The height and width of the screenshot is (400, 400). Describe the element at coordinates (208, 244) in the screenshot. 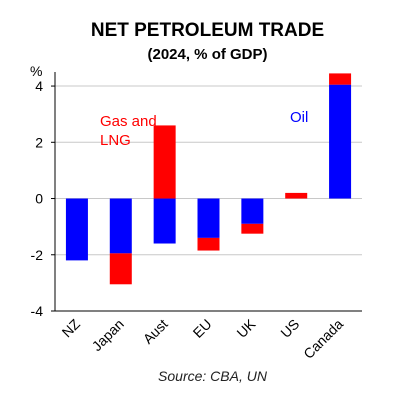

I see `bar-gas-eu` at that location.